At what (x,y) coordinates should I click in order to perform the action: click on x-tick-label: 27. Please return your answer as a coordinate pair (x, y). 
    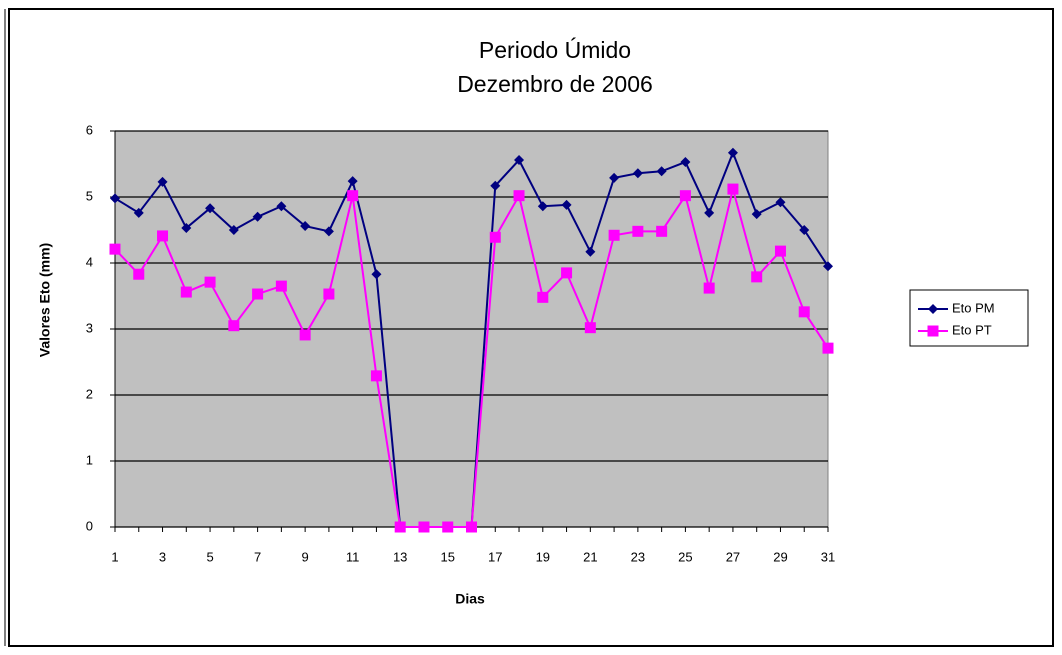
    Looking at the image, I should click on (733, 556).